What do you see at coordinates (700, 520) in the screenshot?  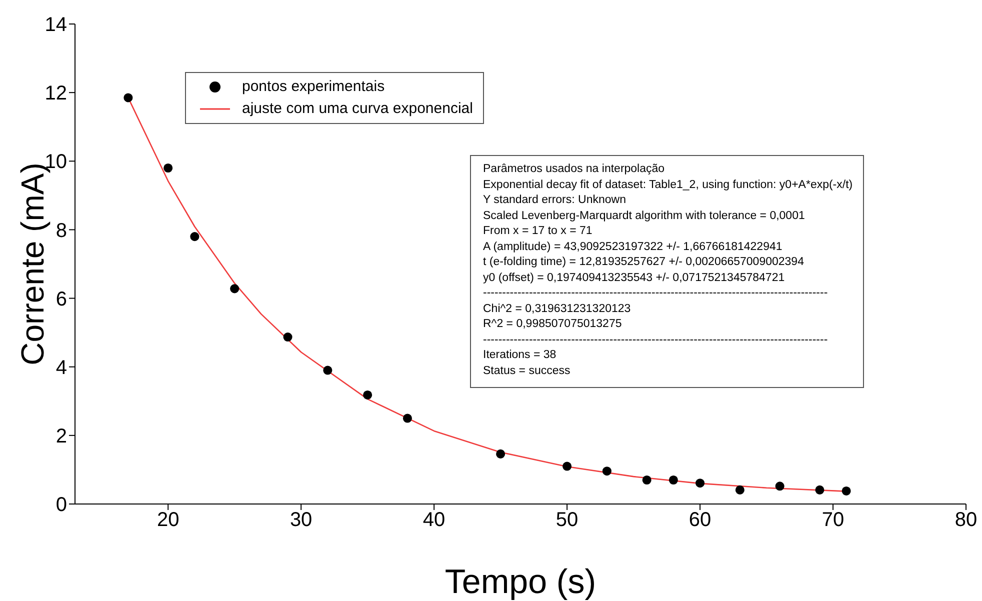 I see `x-tick-label: 60` at bounding box center [700, 520].